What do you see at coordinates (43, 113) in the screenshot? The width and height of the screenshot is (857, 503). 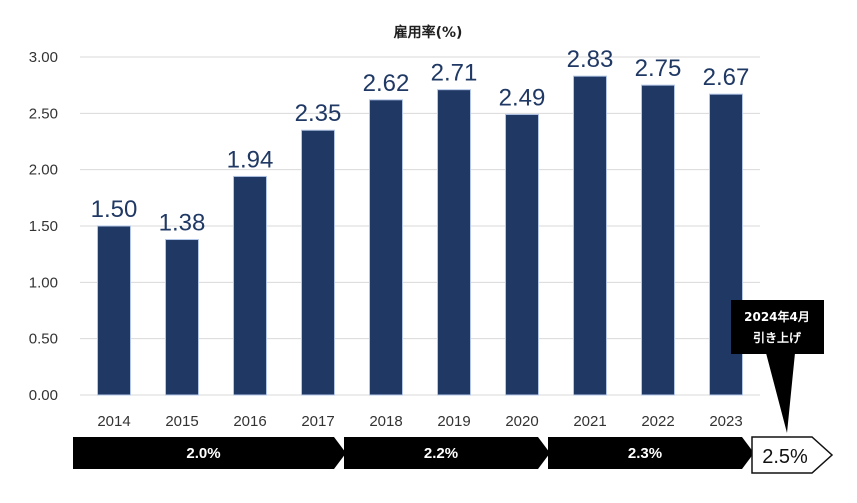 I see `y-tick-label: 2.50` at bounding box center [43, 113].